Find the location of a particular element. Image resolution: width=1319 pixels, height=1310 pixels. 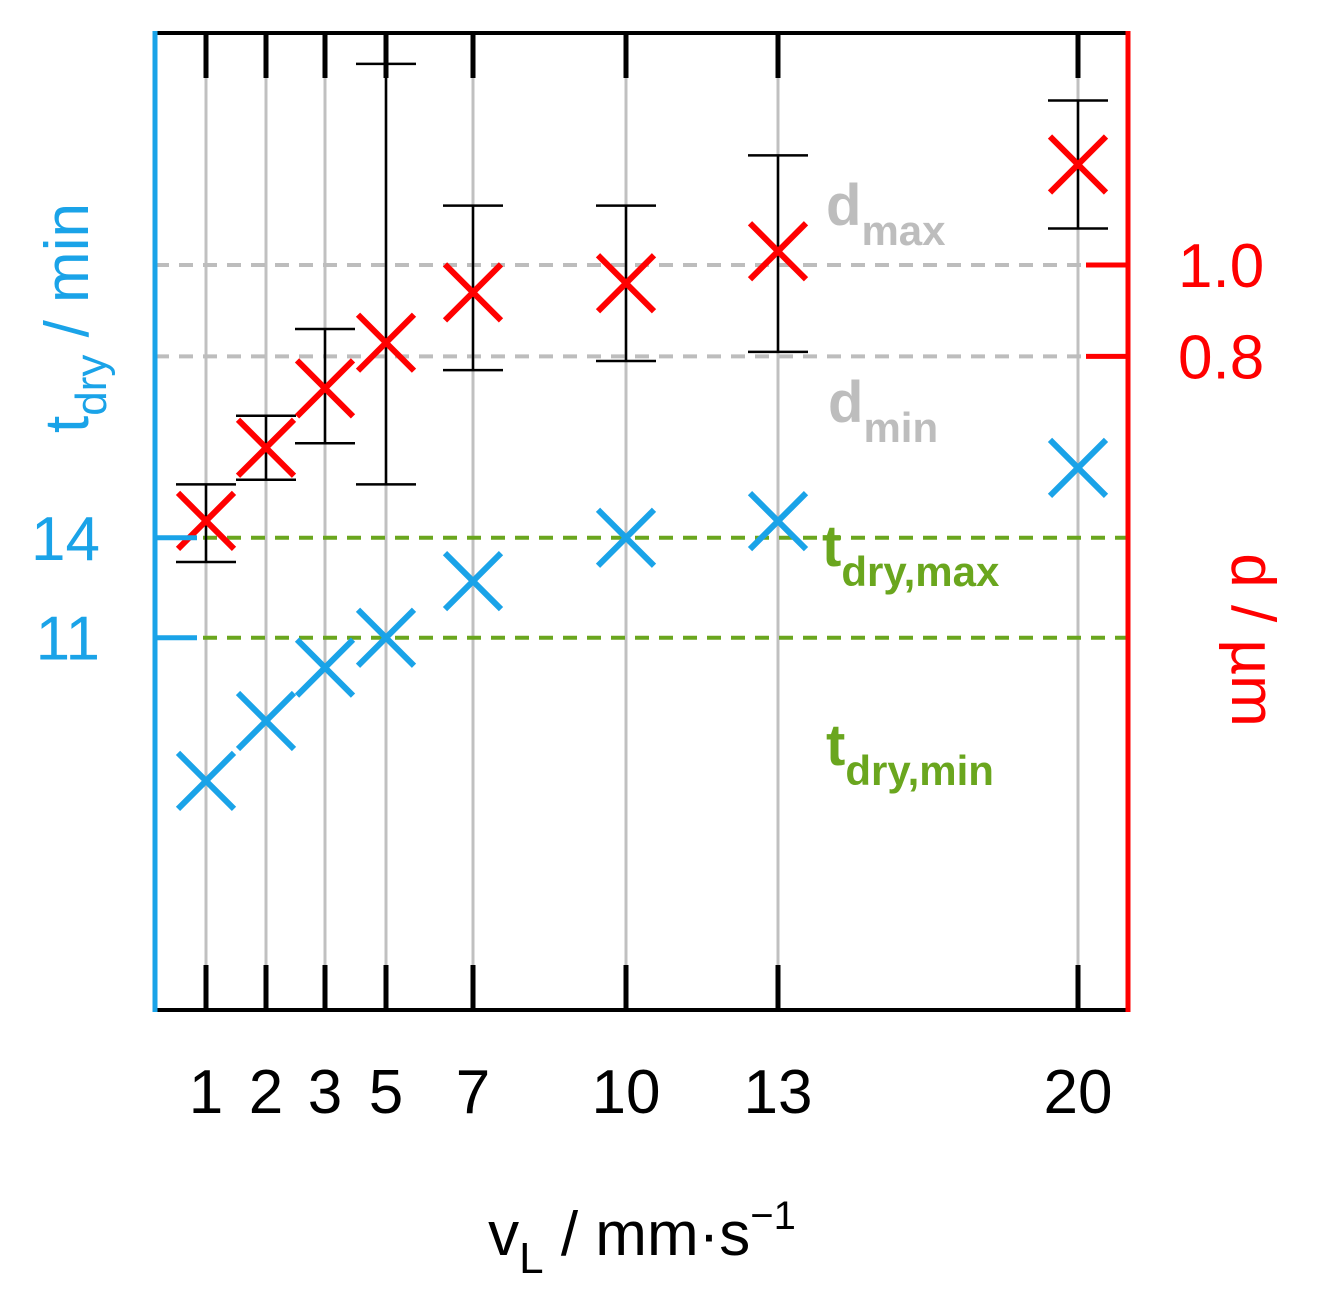

label-t-dry-max-part: dry,max is located at coordinates (920, 571).